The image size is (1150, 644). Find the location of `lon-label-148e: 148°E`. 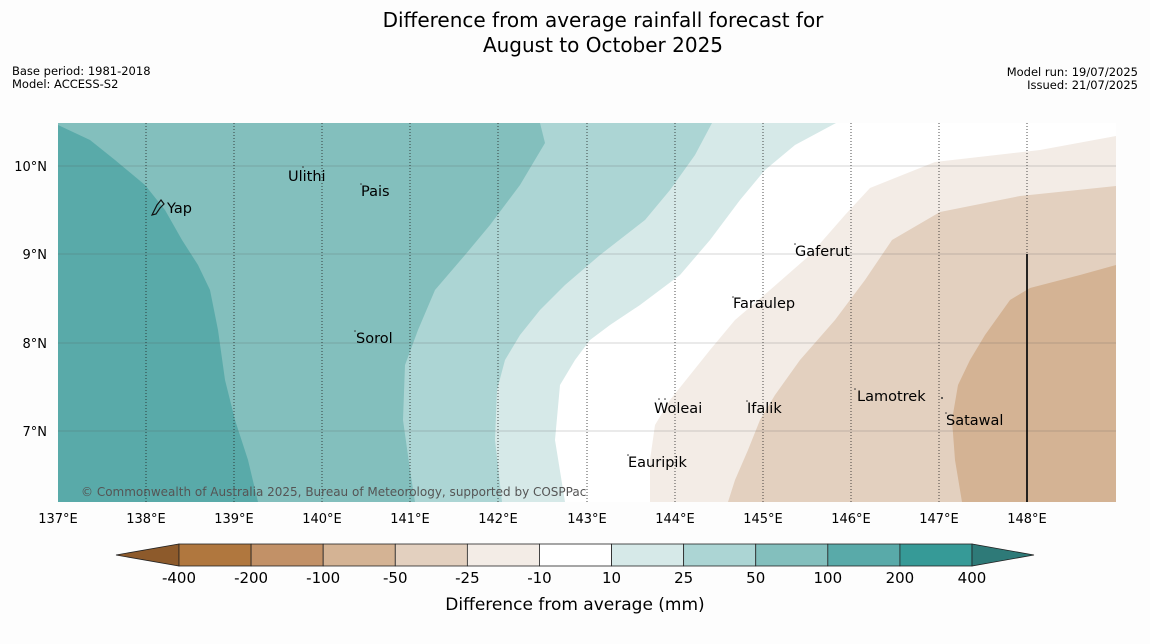

lon-label-148e: 148°E is located at coordinates (1027, 519).